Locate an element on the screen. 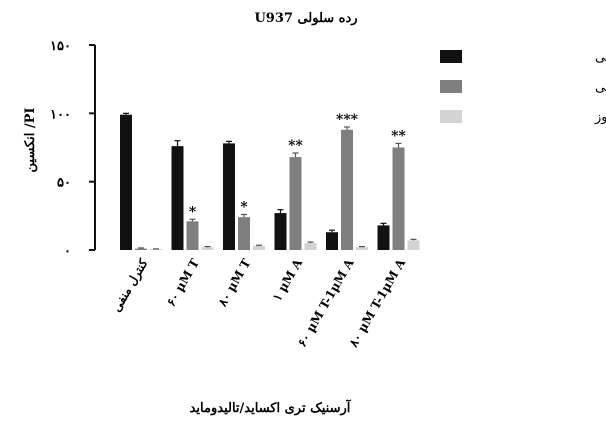  category-label-group: ۱ μM A is located at coordinates (288, 280).